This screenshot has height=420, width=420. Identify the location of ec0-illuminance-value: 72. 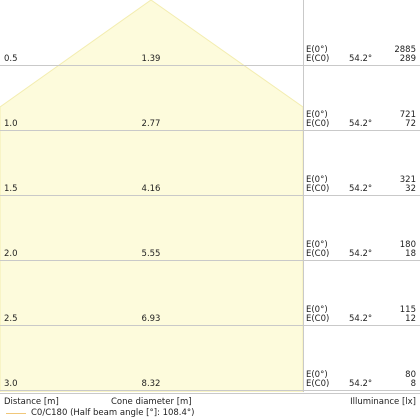
(410, 124).